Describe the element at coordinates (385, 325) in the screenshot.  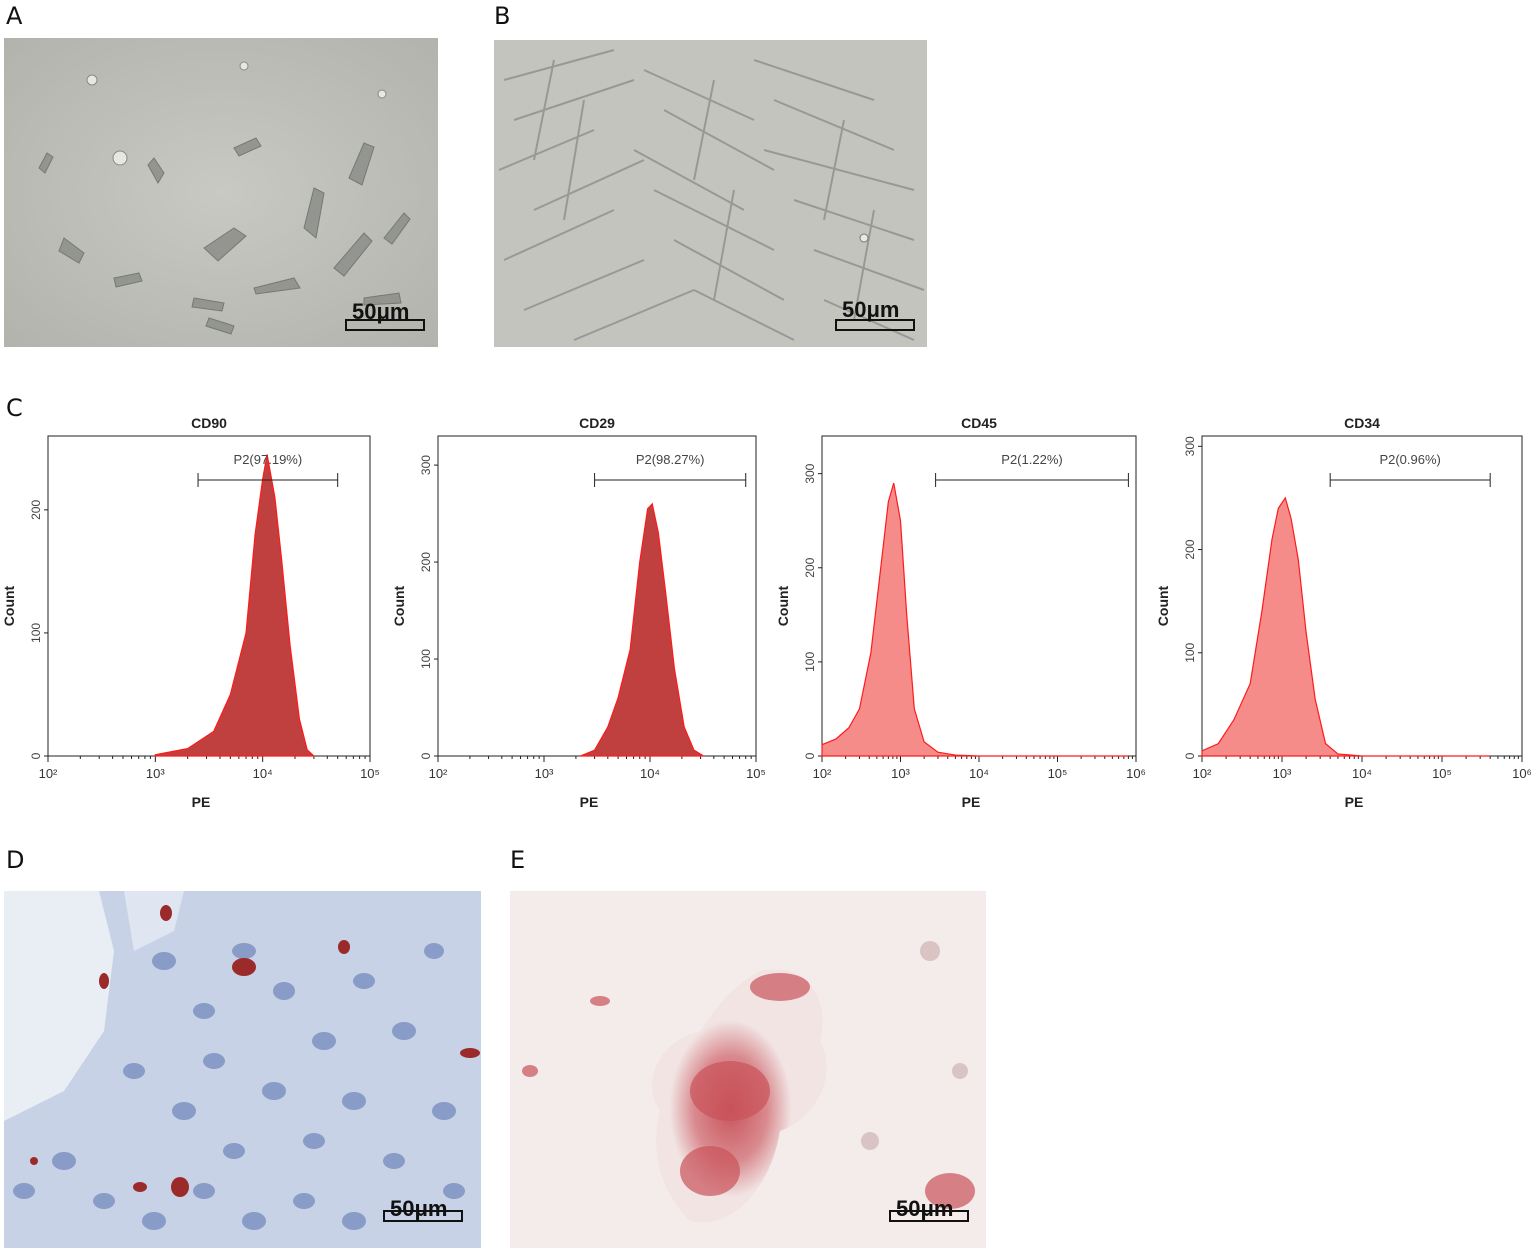
I see `scalebar-a` at that location.